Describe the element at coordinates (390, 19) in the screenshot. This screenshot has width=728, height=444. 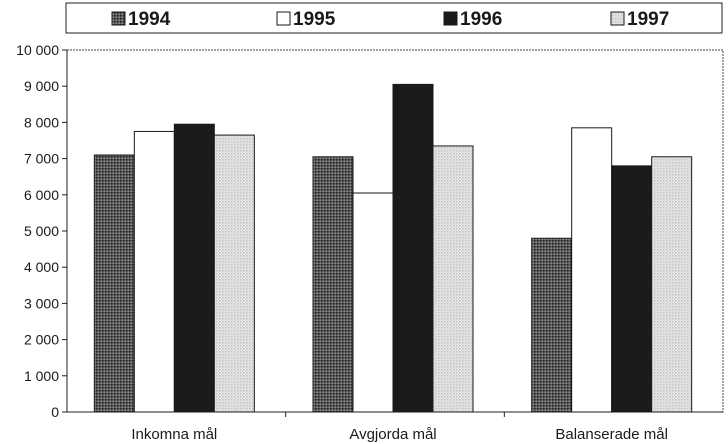
I see `legend-items: 1994 1995 1996 1997` at that location.